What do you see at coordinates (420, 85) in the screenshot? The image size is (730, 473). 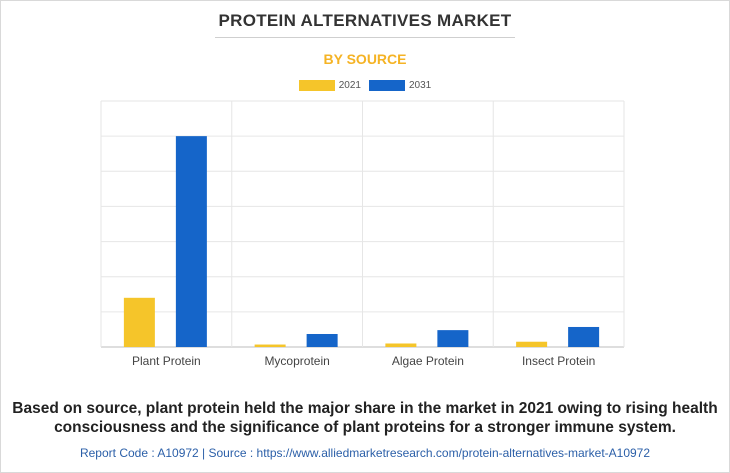 I see `legend-label-2031: 2031` at bounding box center [420, 85].